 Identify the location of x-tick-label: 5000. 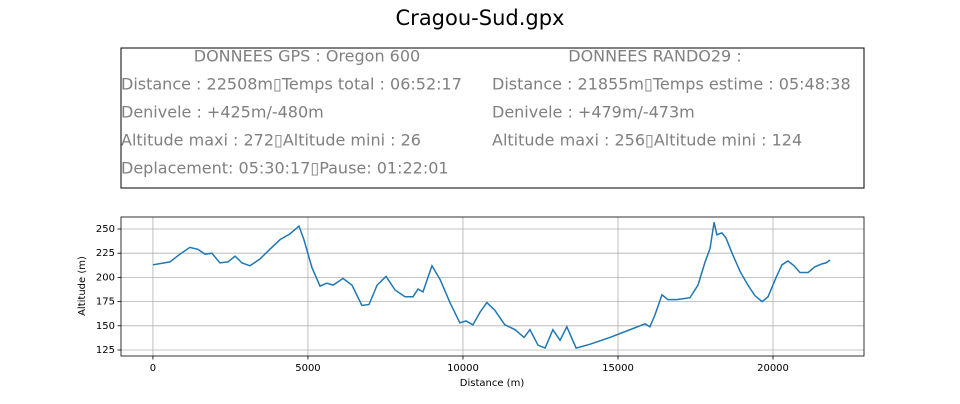
(307, 368).